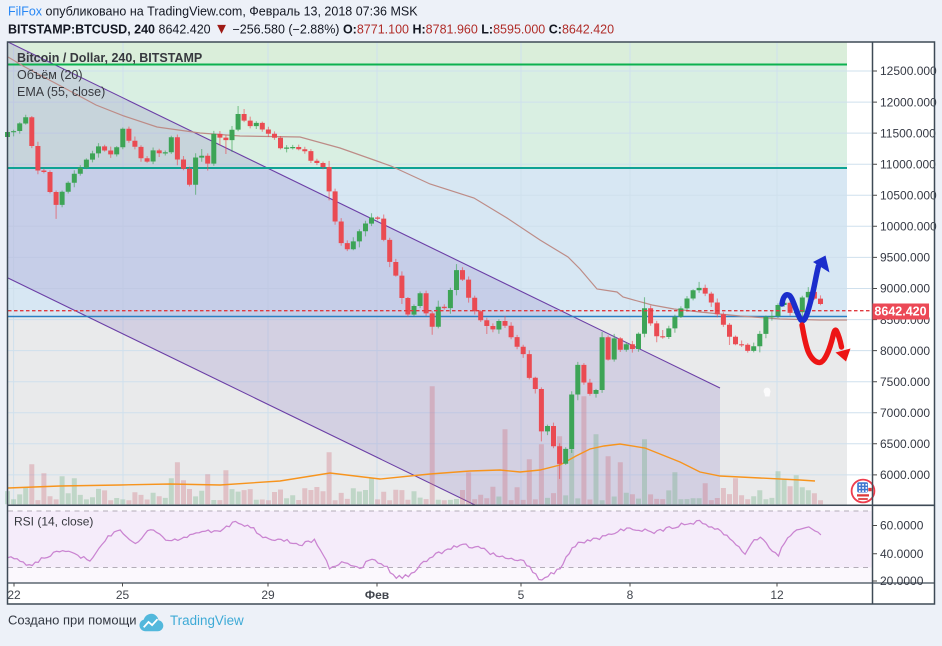  I want to click on svg-text: TradingView, so click(207, 620).